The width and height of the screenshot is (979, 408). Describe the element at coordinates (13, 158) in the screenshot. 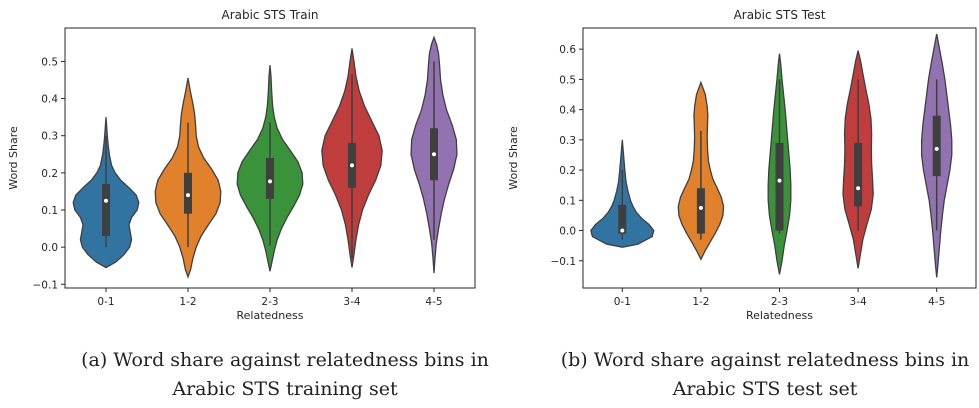

I see `c0-ylabel: Word Share` at that location.